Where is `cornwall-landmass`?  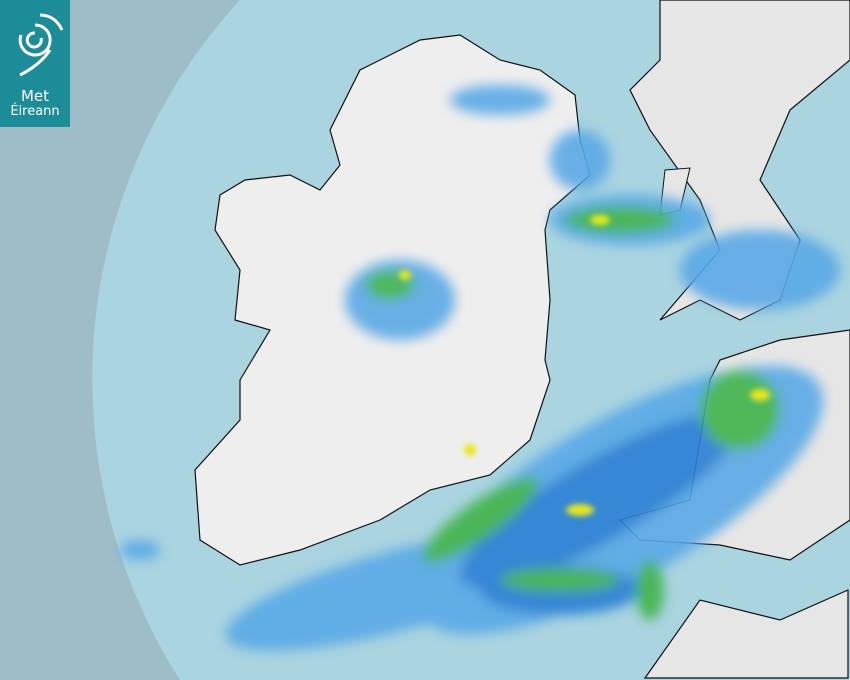 cornwall-landmass is located at coordinates (746, 634).